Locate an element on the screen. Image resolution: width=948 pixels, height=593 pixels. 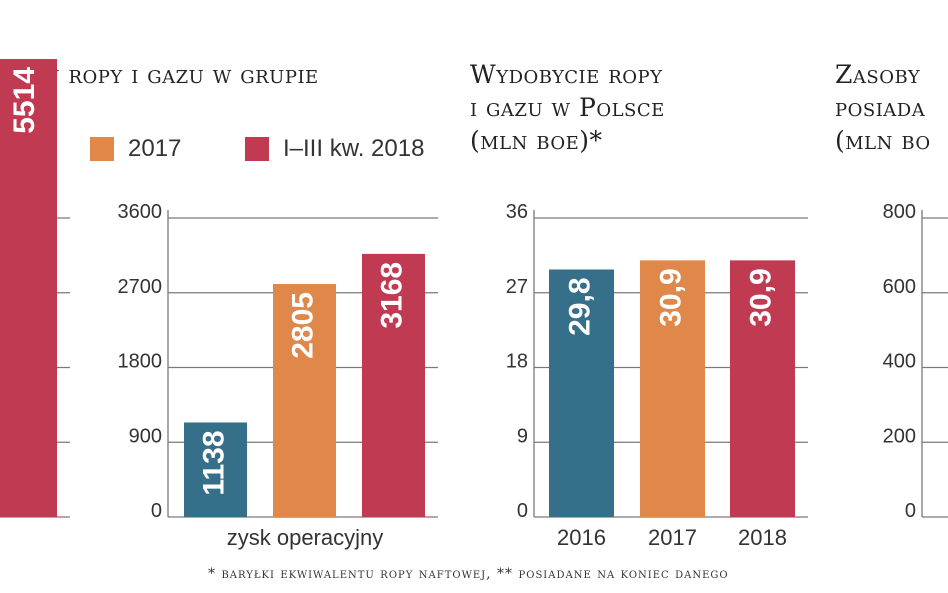
bar-value-label: 1138 is located at coordinates (213, 462).